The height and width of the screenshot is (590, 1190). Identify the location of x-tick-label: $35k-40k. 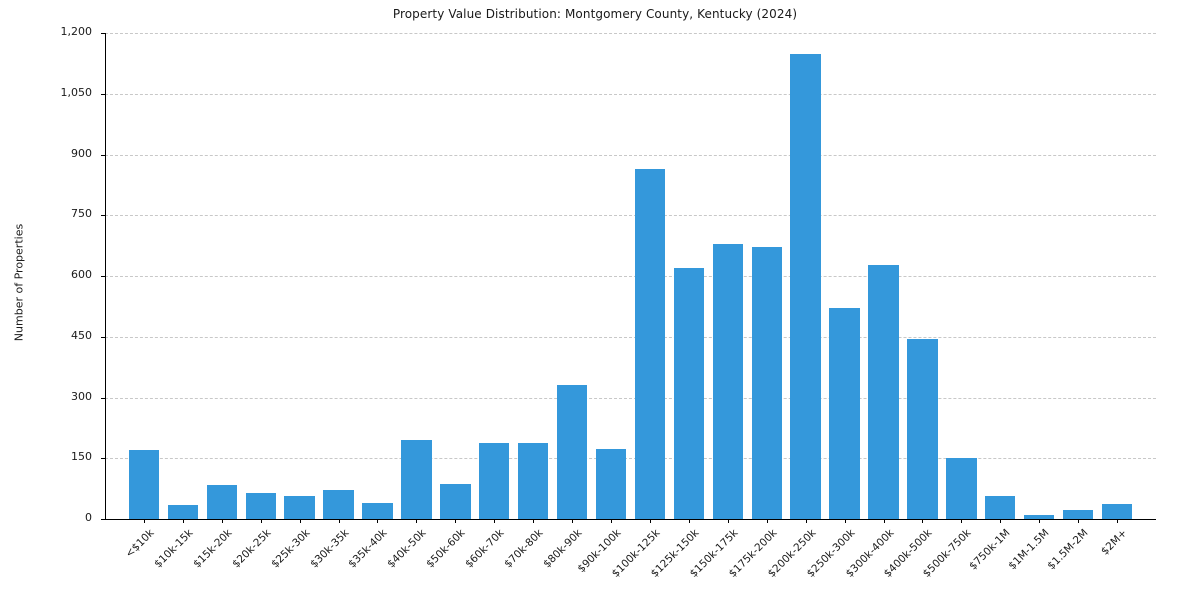
(368, 549).